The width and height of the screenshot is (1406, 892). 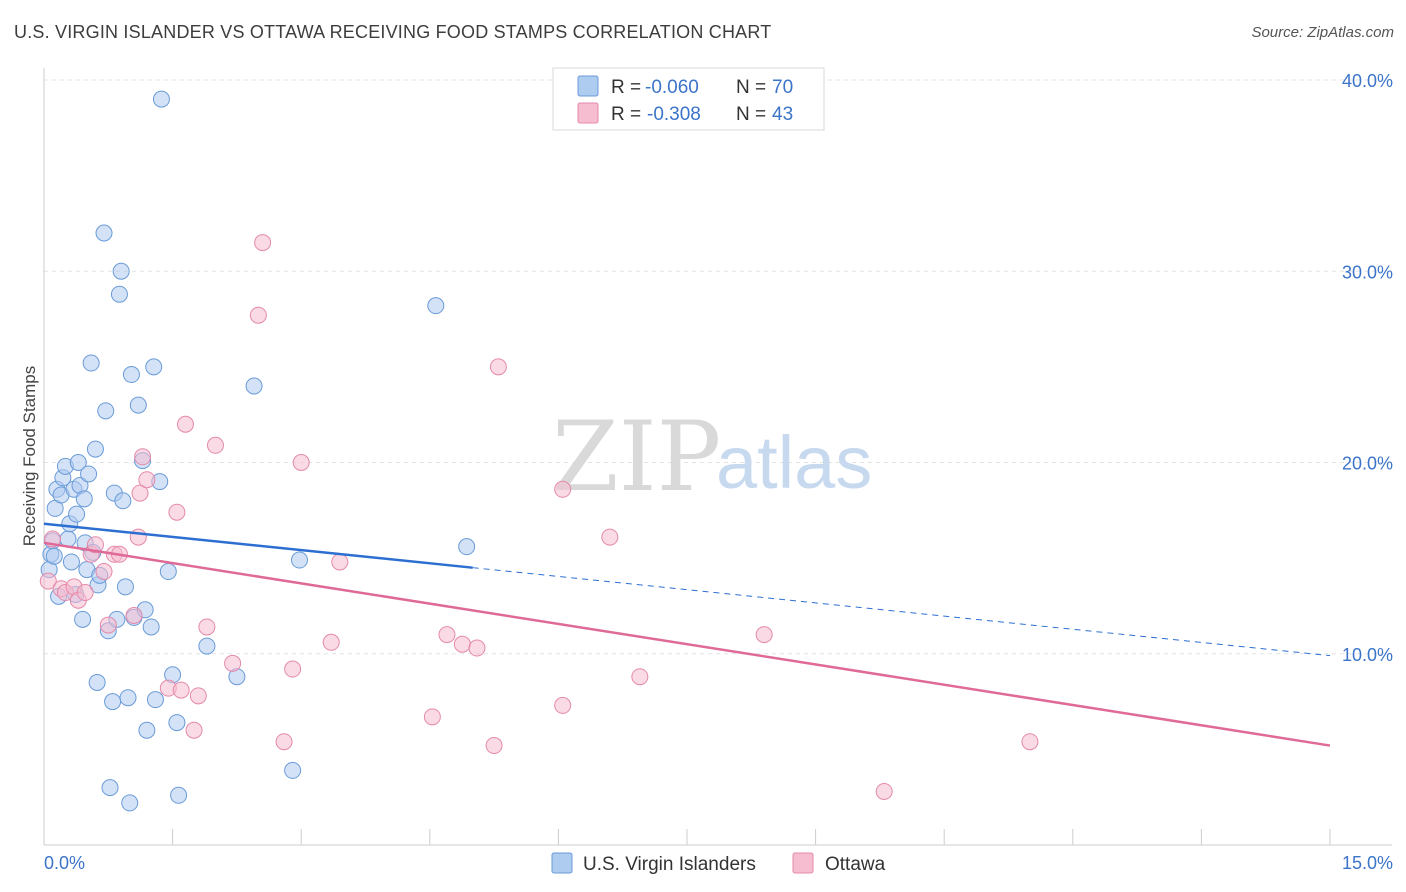 I want to click on x-tick-label-1: 15.0%, so click(x=1367, y=863).